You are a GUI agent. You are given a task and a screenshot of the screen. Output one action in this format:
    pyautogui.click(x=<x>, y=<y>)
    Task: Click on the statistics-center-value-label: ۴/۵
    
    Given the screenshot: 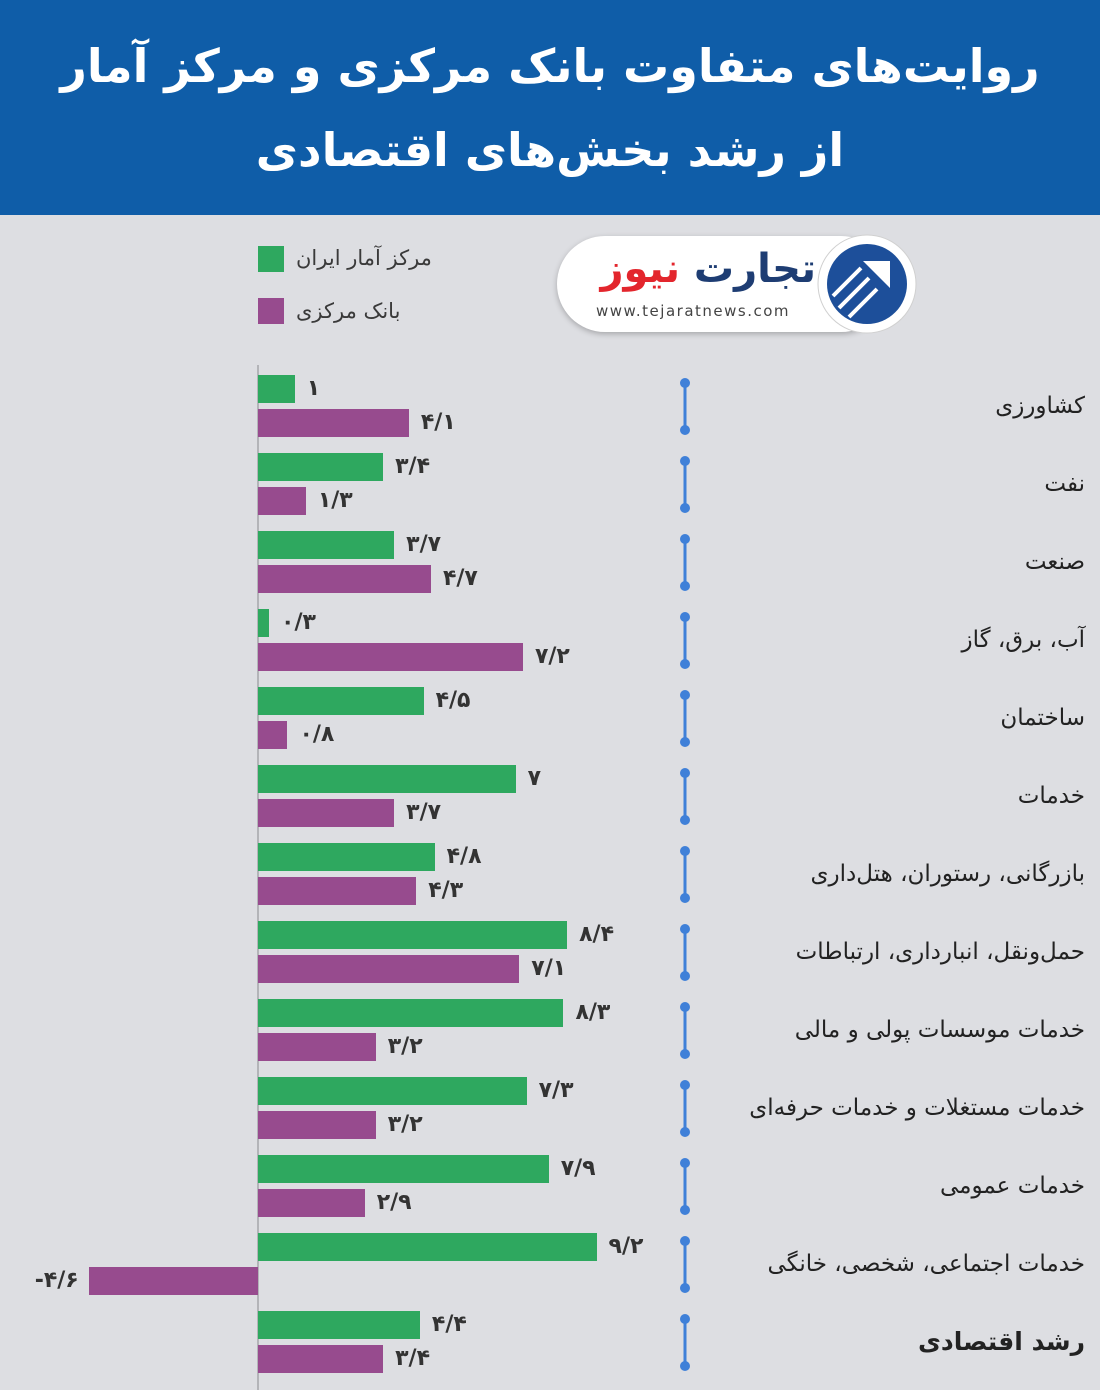 What is the action you would take?
    pyautogui.click(x=453, y=700)
    